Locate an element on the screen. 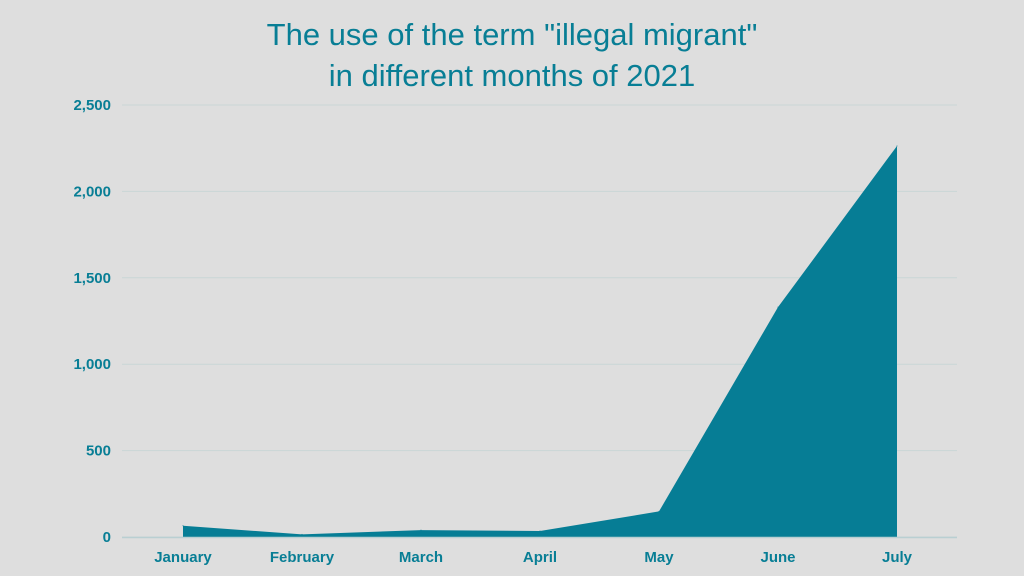 This screenshot has height=576, width=1024. x-tick-label: May is located at coordinates (659, 557).